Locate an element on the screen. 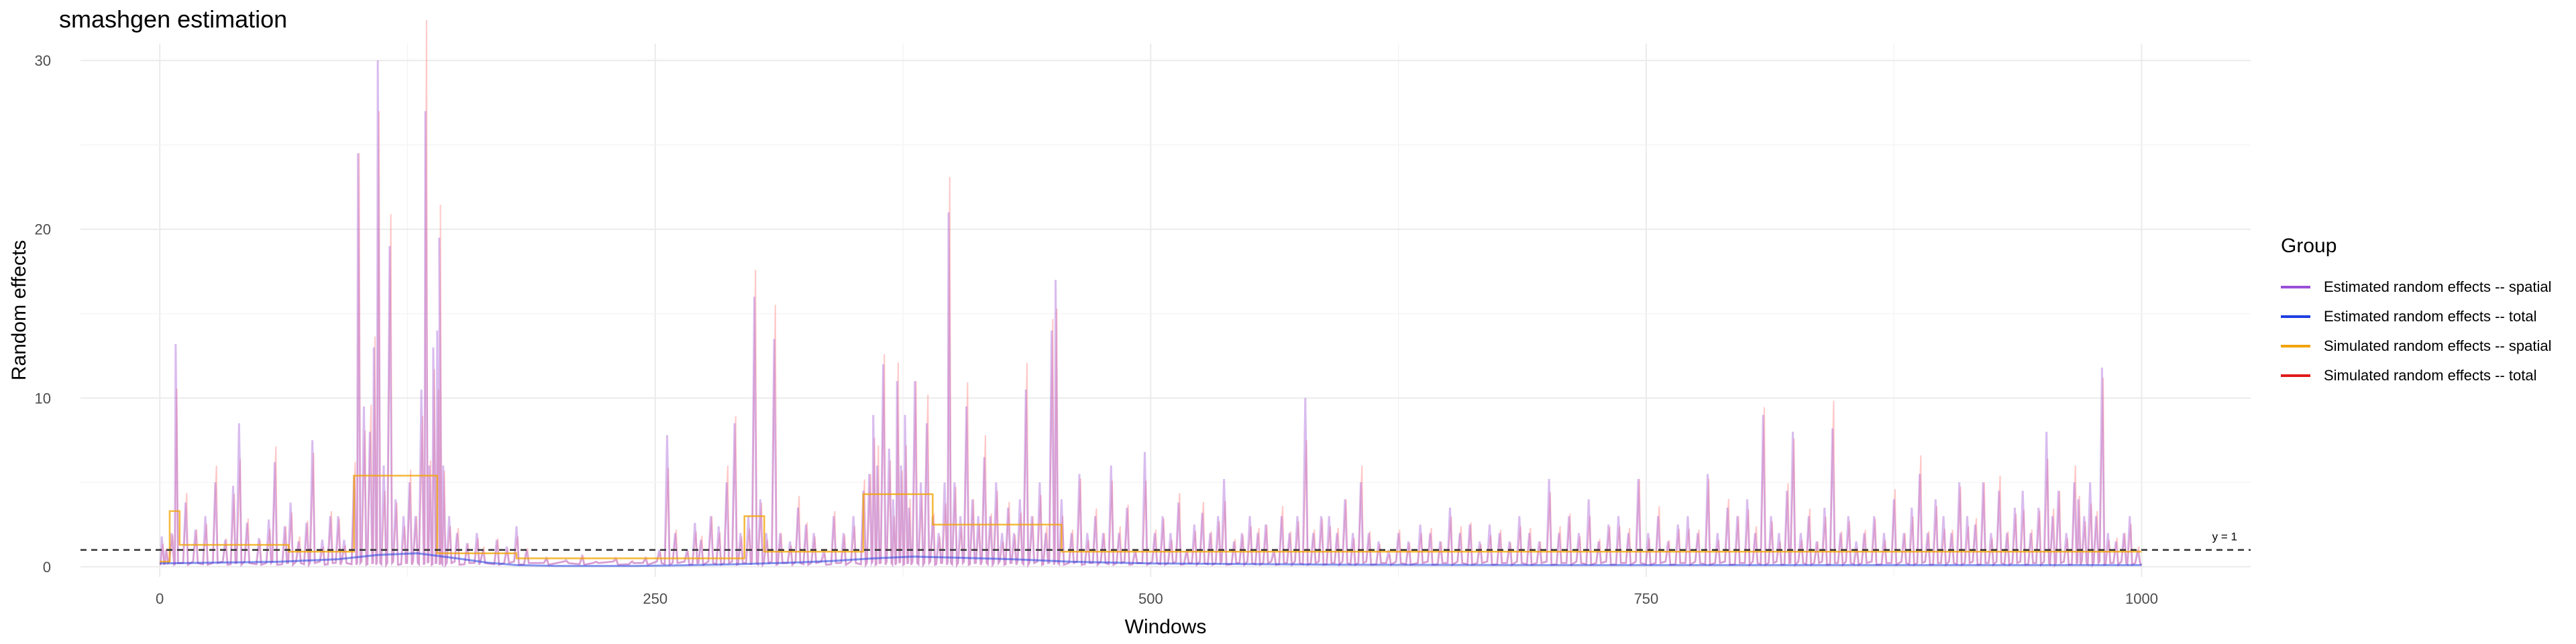 This screenshot has height=644, width=2576. y-tick-label: 30 is located at coordinates (43, 60).